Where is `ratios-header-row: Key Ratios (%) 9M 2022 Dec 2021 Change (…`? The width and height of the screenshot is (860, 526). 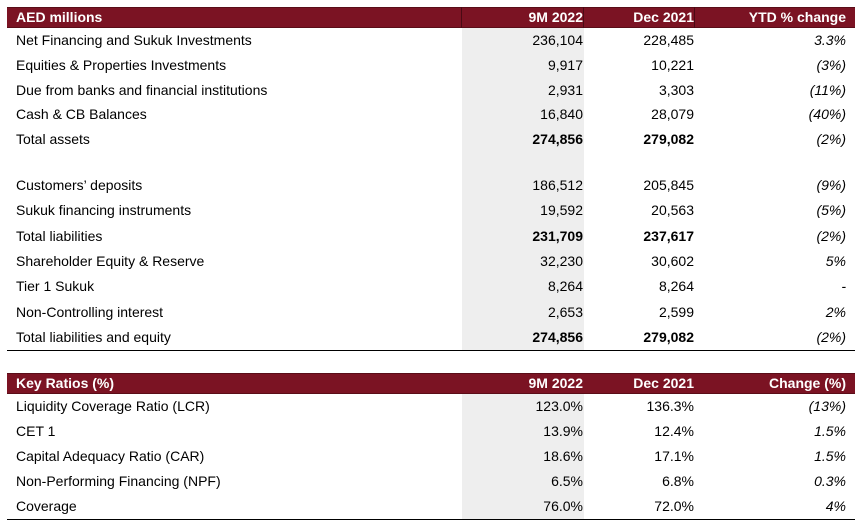 ratios-header-row: Key Ratios (%) 9M 2022 Dec 2021 Change (… is located at coordinates (431, 383).